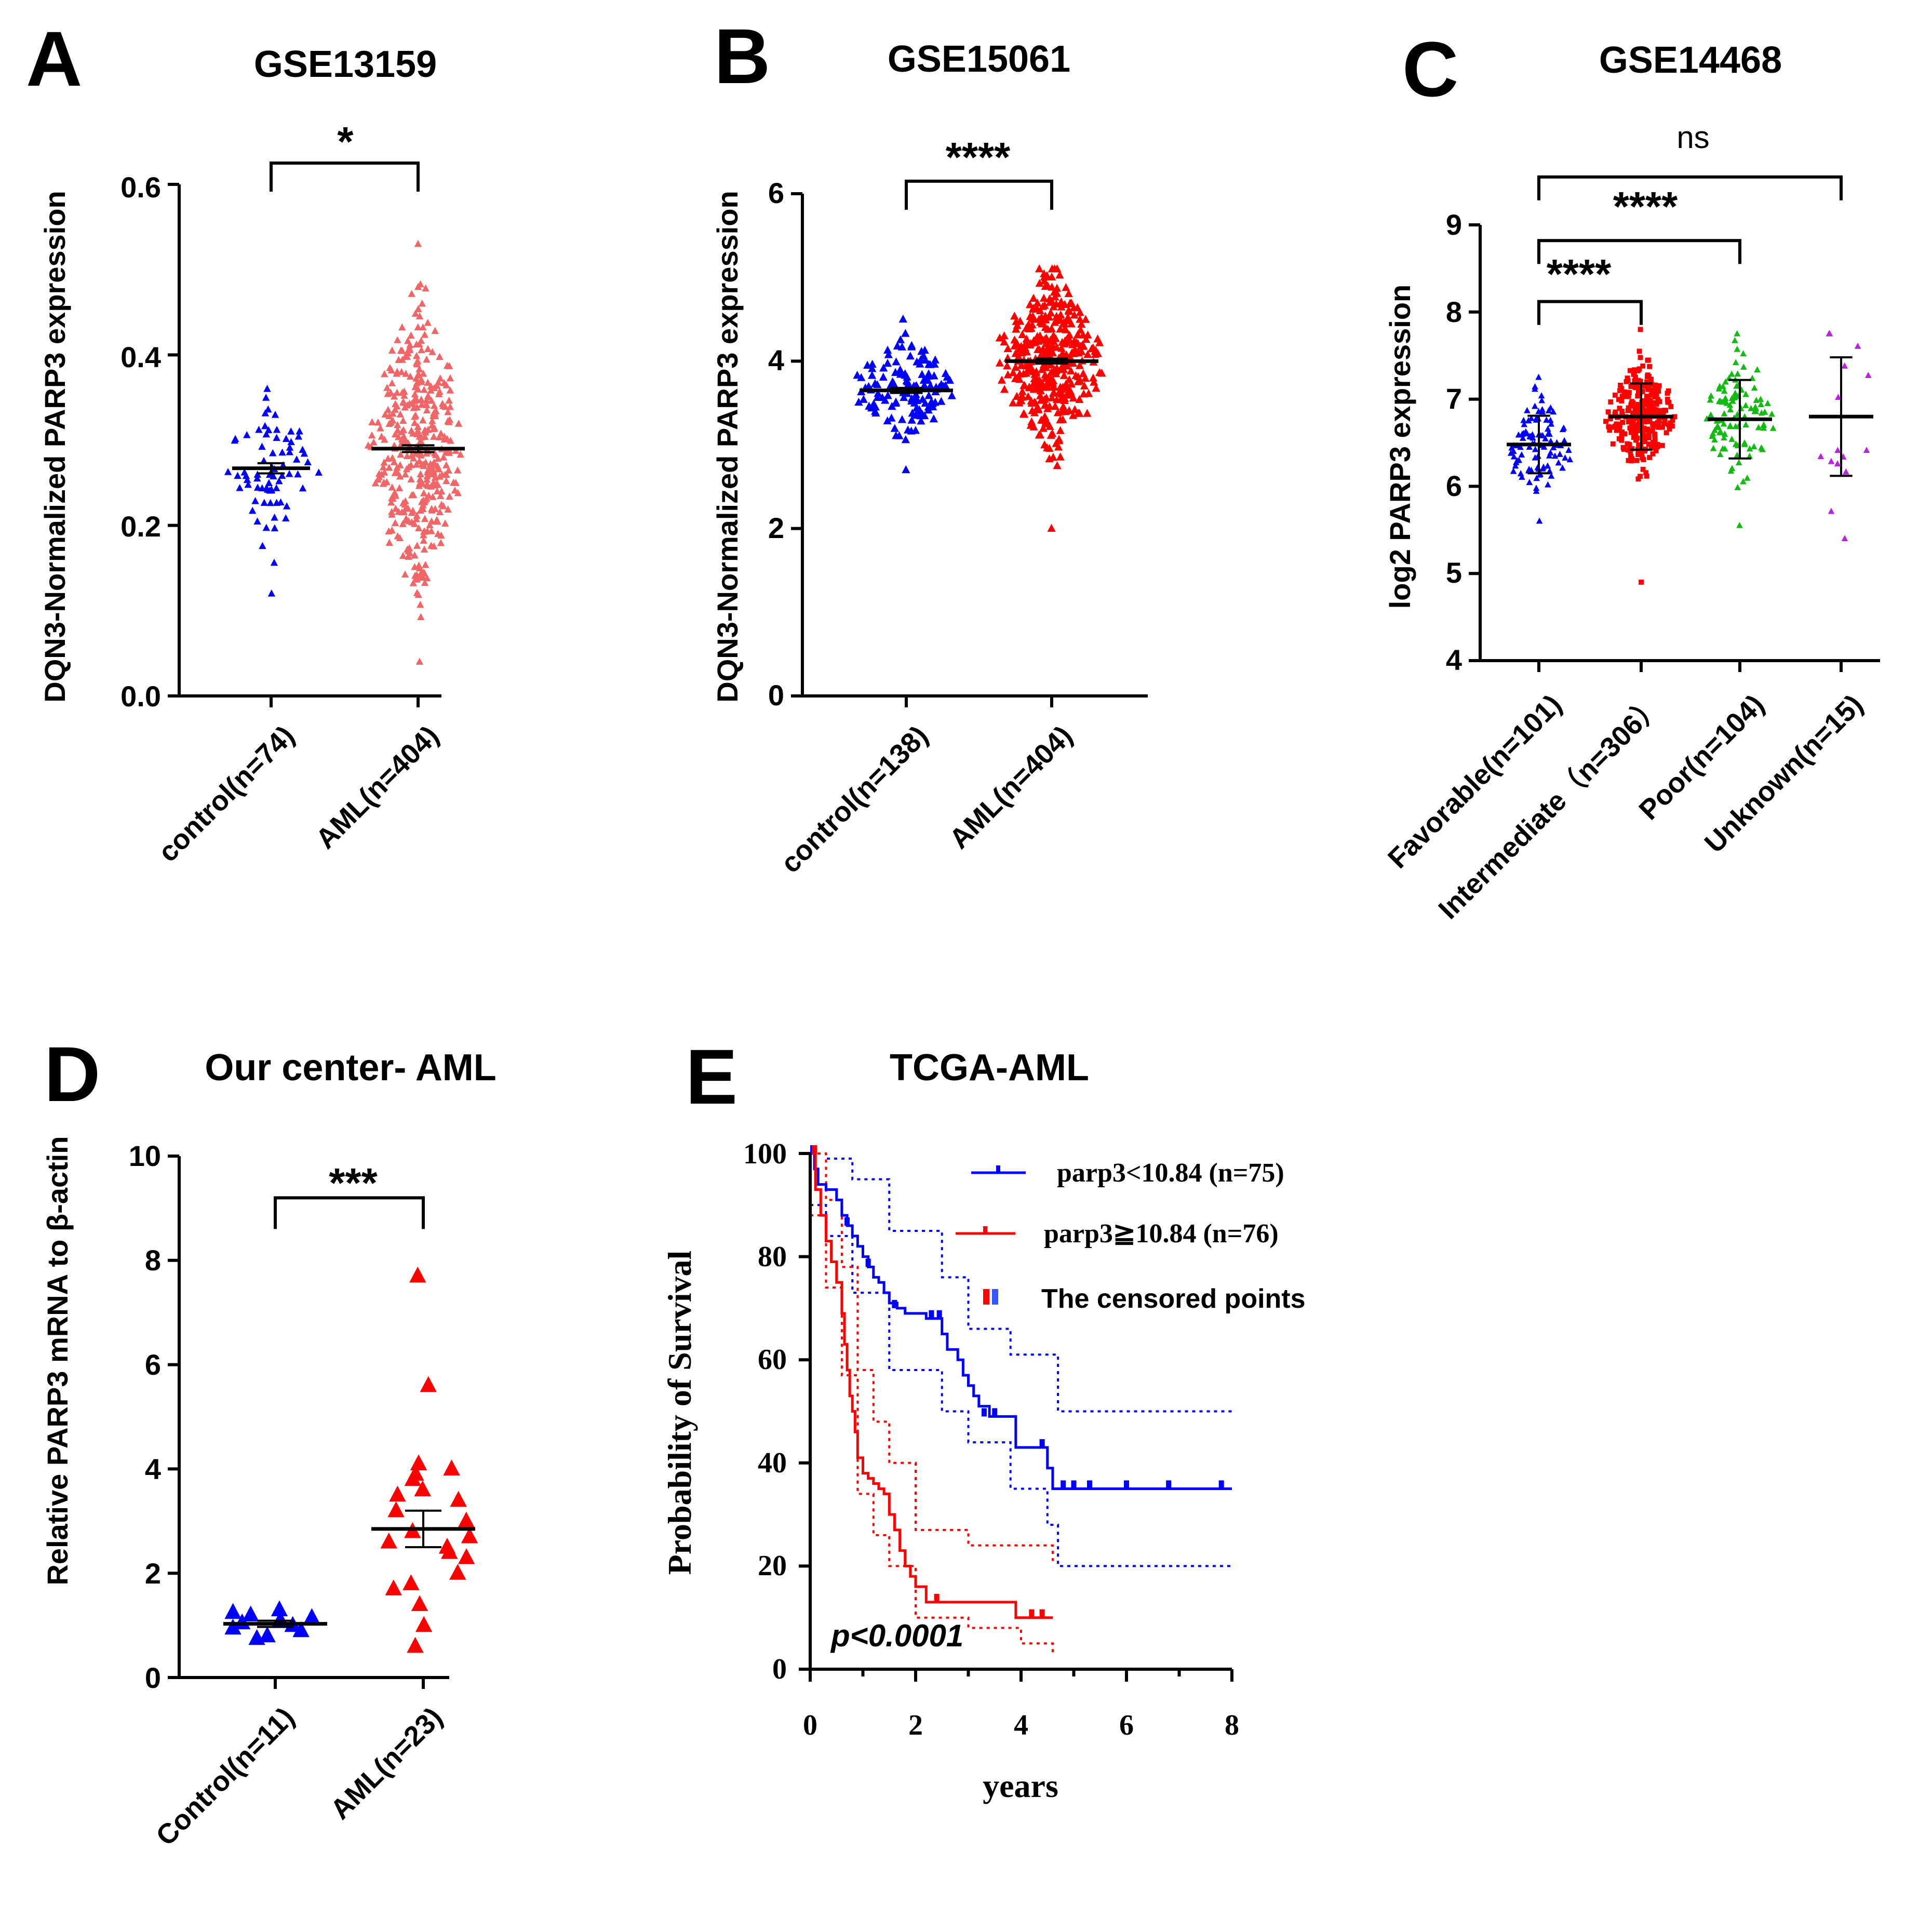  I want to click on panel-d-title: Our center- AML, so click(351, 1068).